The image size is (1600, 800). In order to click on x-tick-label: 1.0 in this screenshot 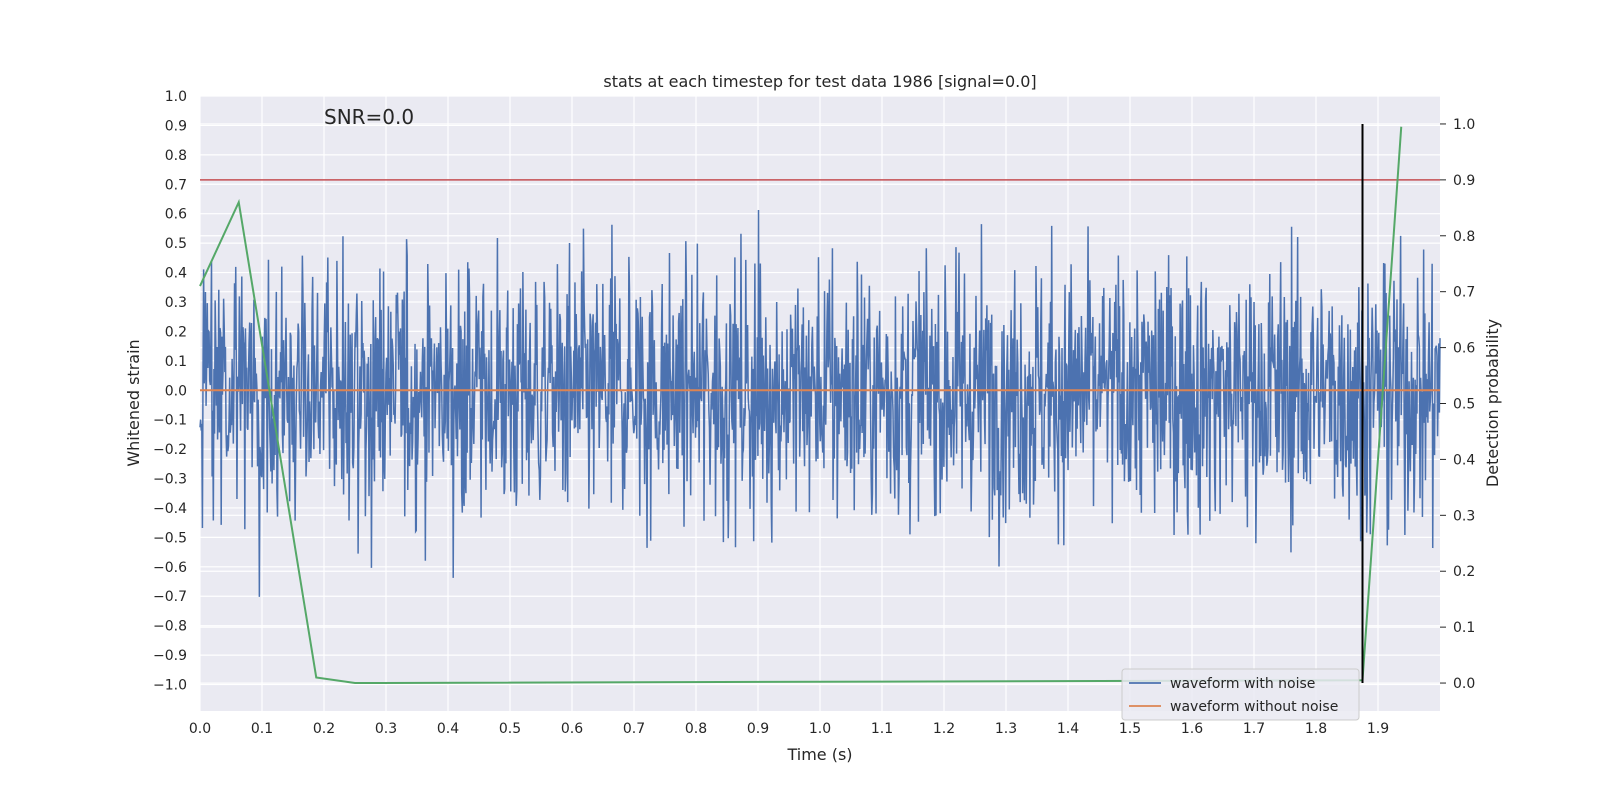, I will do `click(820, 729)`.